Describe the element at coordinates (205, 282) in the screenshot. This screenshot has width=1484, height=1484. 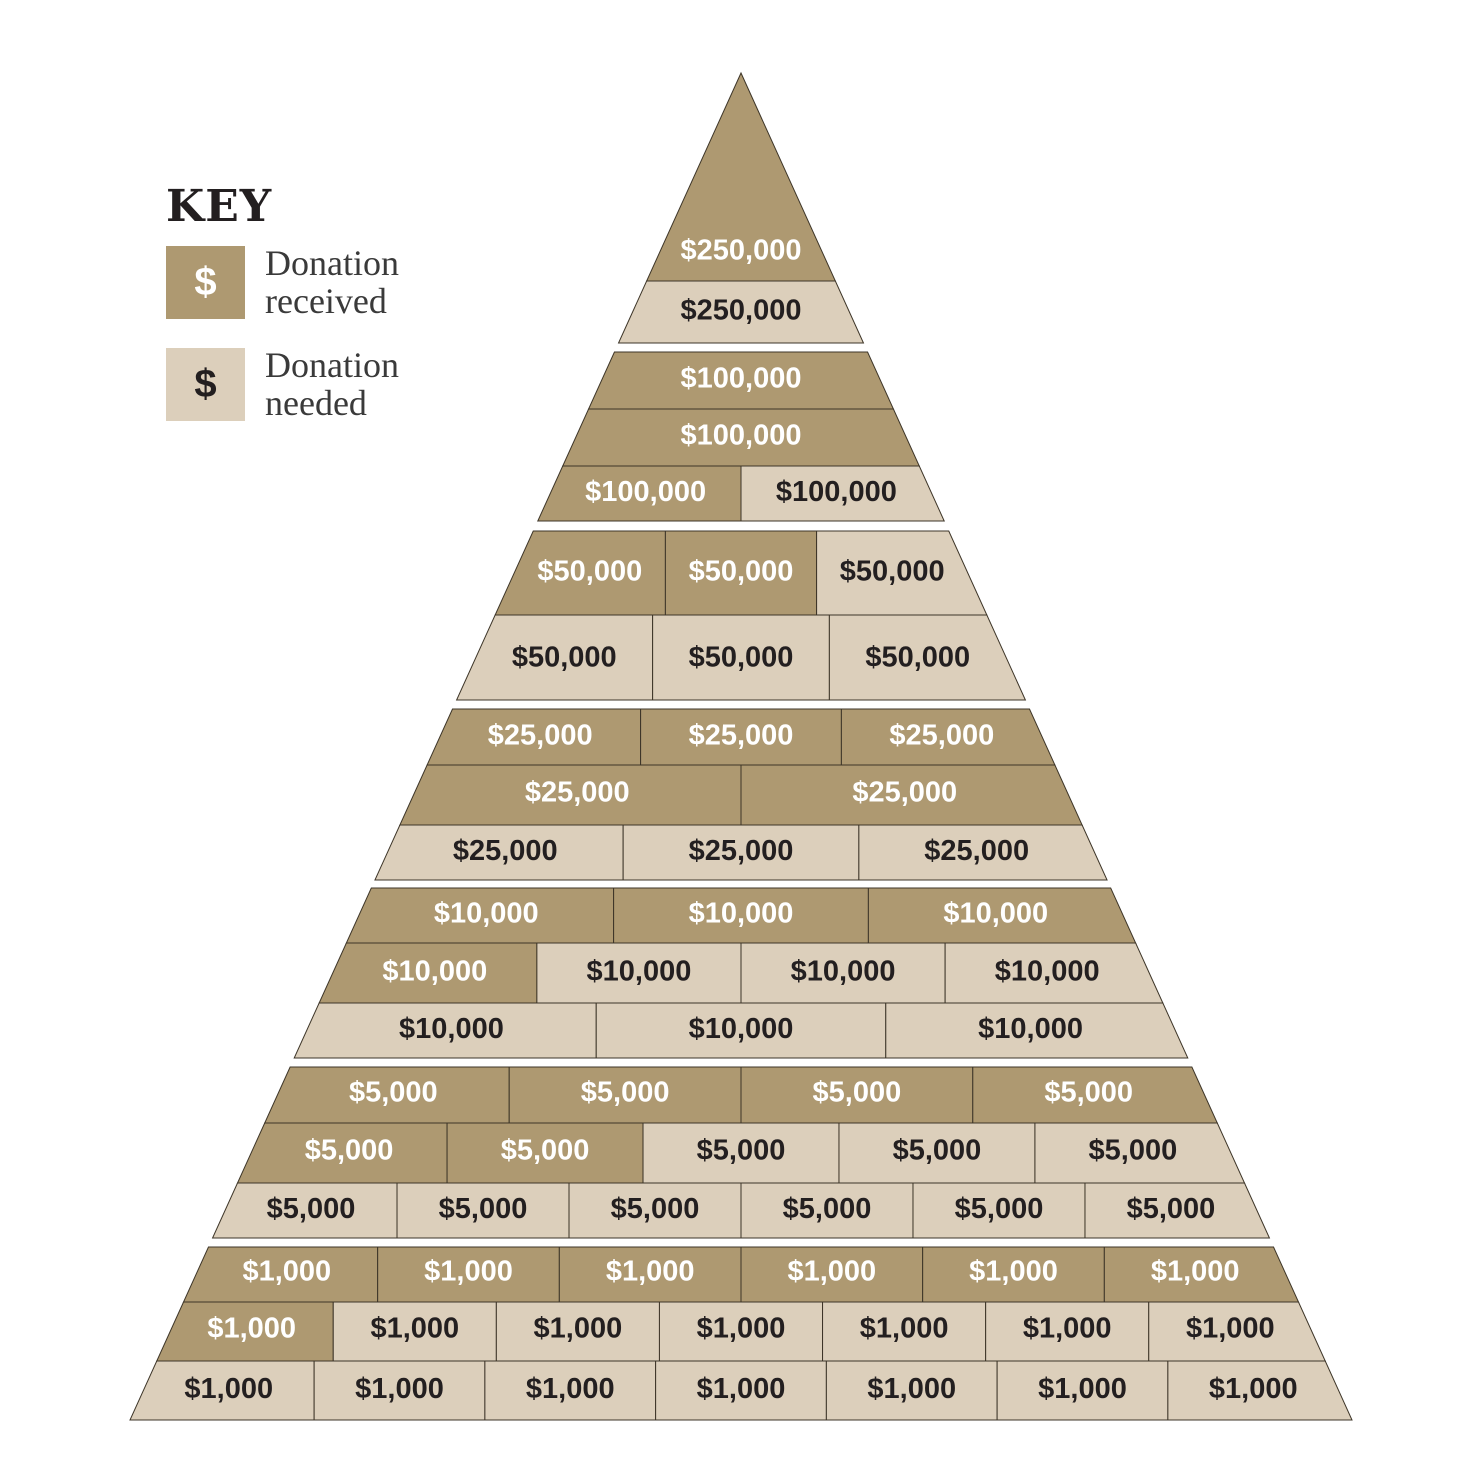
I see `received-swatch: $` at that location.